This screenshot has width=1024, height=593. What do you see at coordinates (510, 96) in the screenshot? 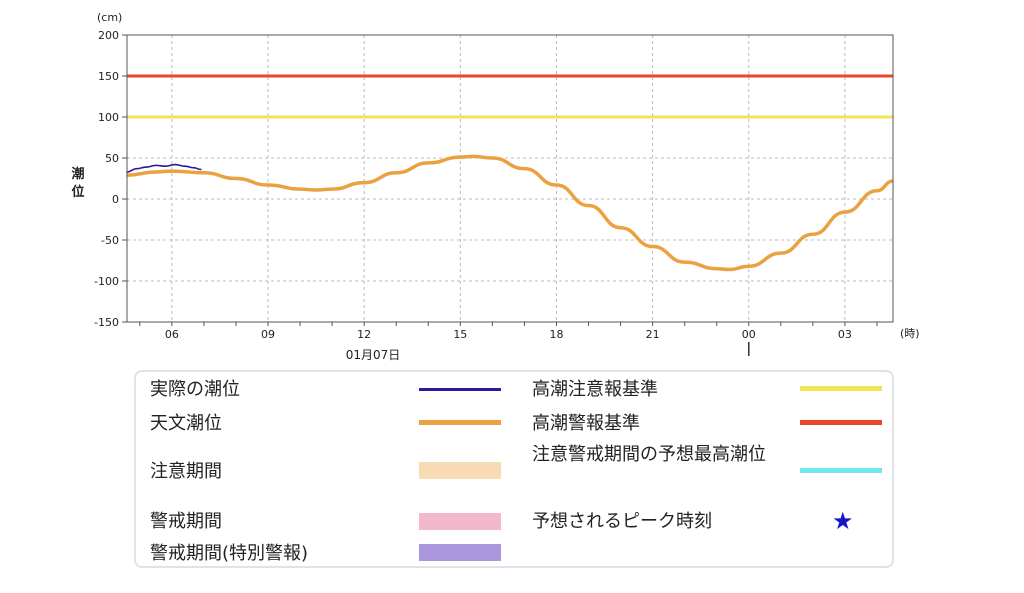
I see `threshold-lines` at bounding box center [510, 96].